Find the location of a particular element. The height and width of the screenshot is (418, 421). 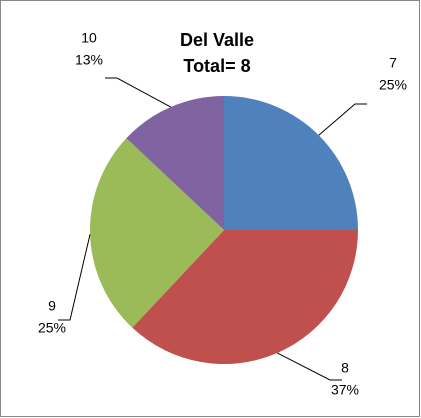

data-label: 13% is located at coordinates (89, 60).